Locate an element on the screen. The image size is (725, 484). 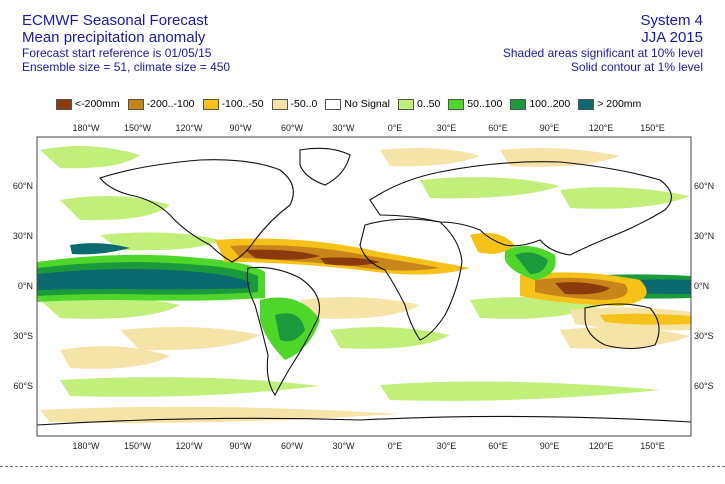
legend-label: 100..200 is located at coordinates (550, 104).